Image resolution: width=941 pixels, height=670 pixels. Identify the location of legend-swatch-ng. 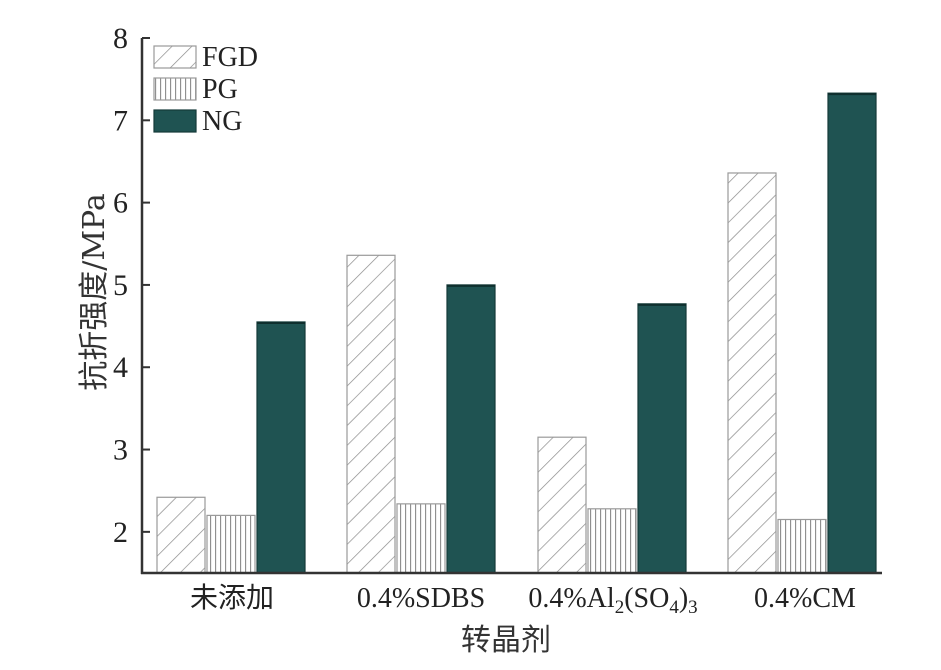
(175, 121).